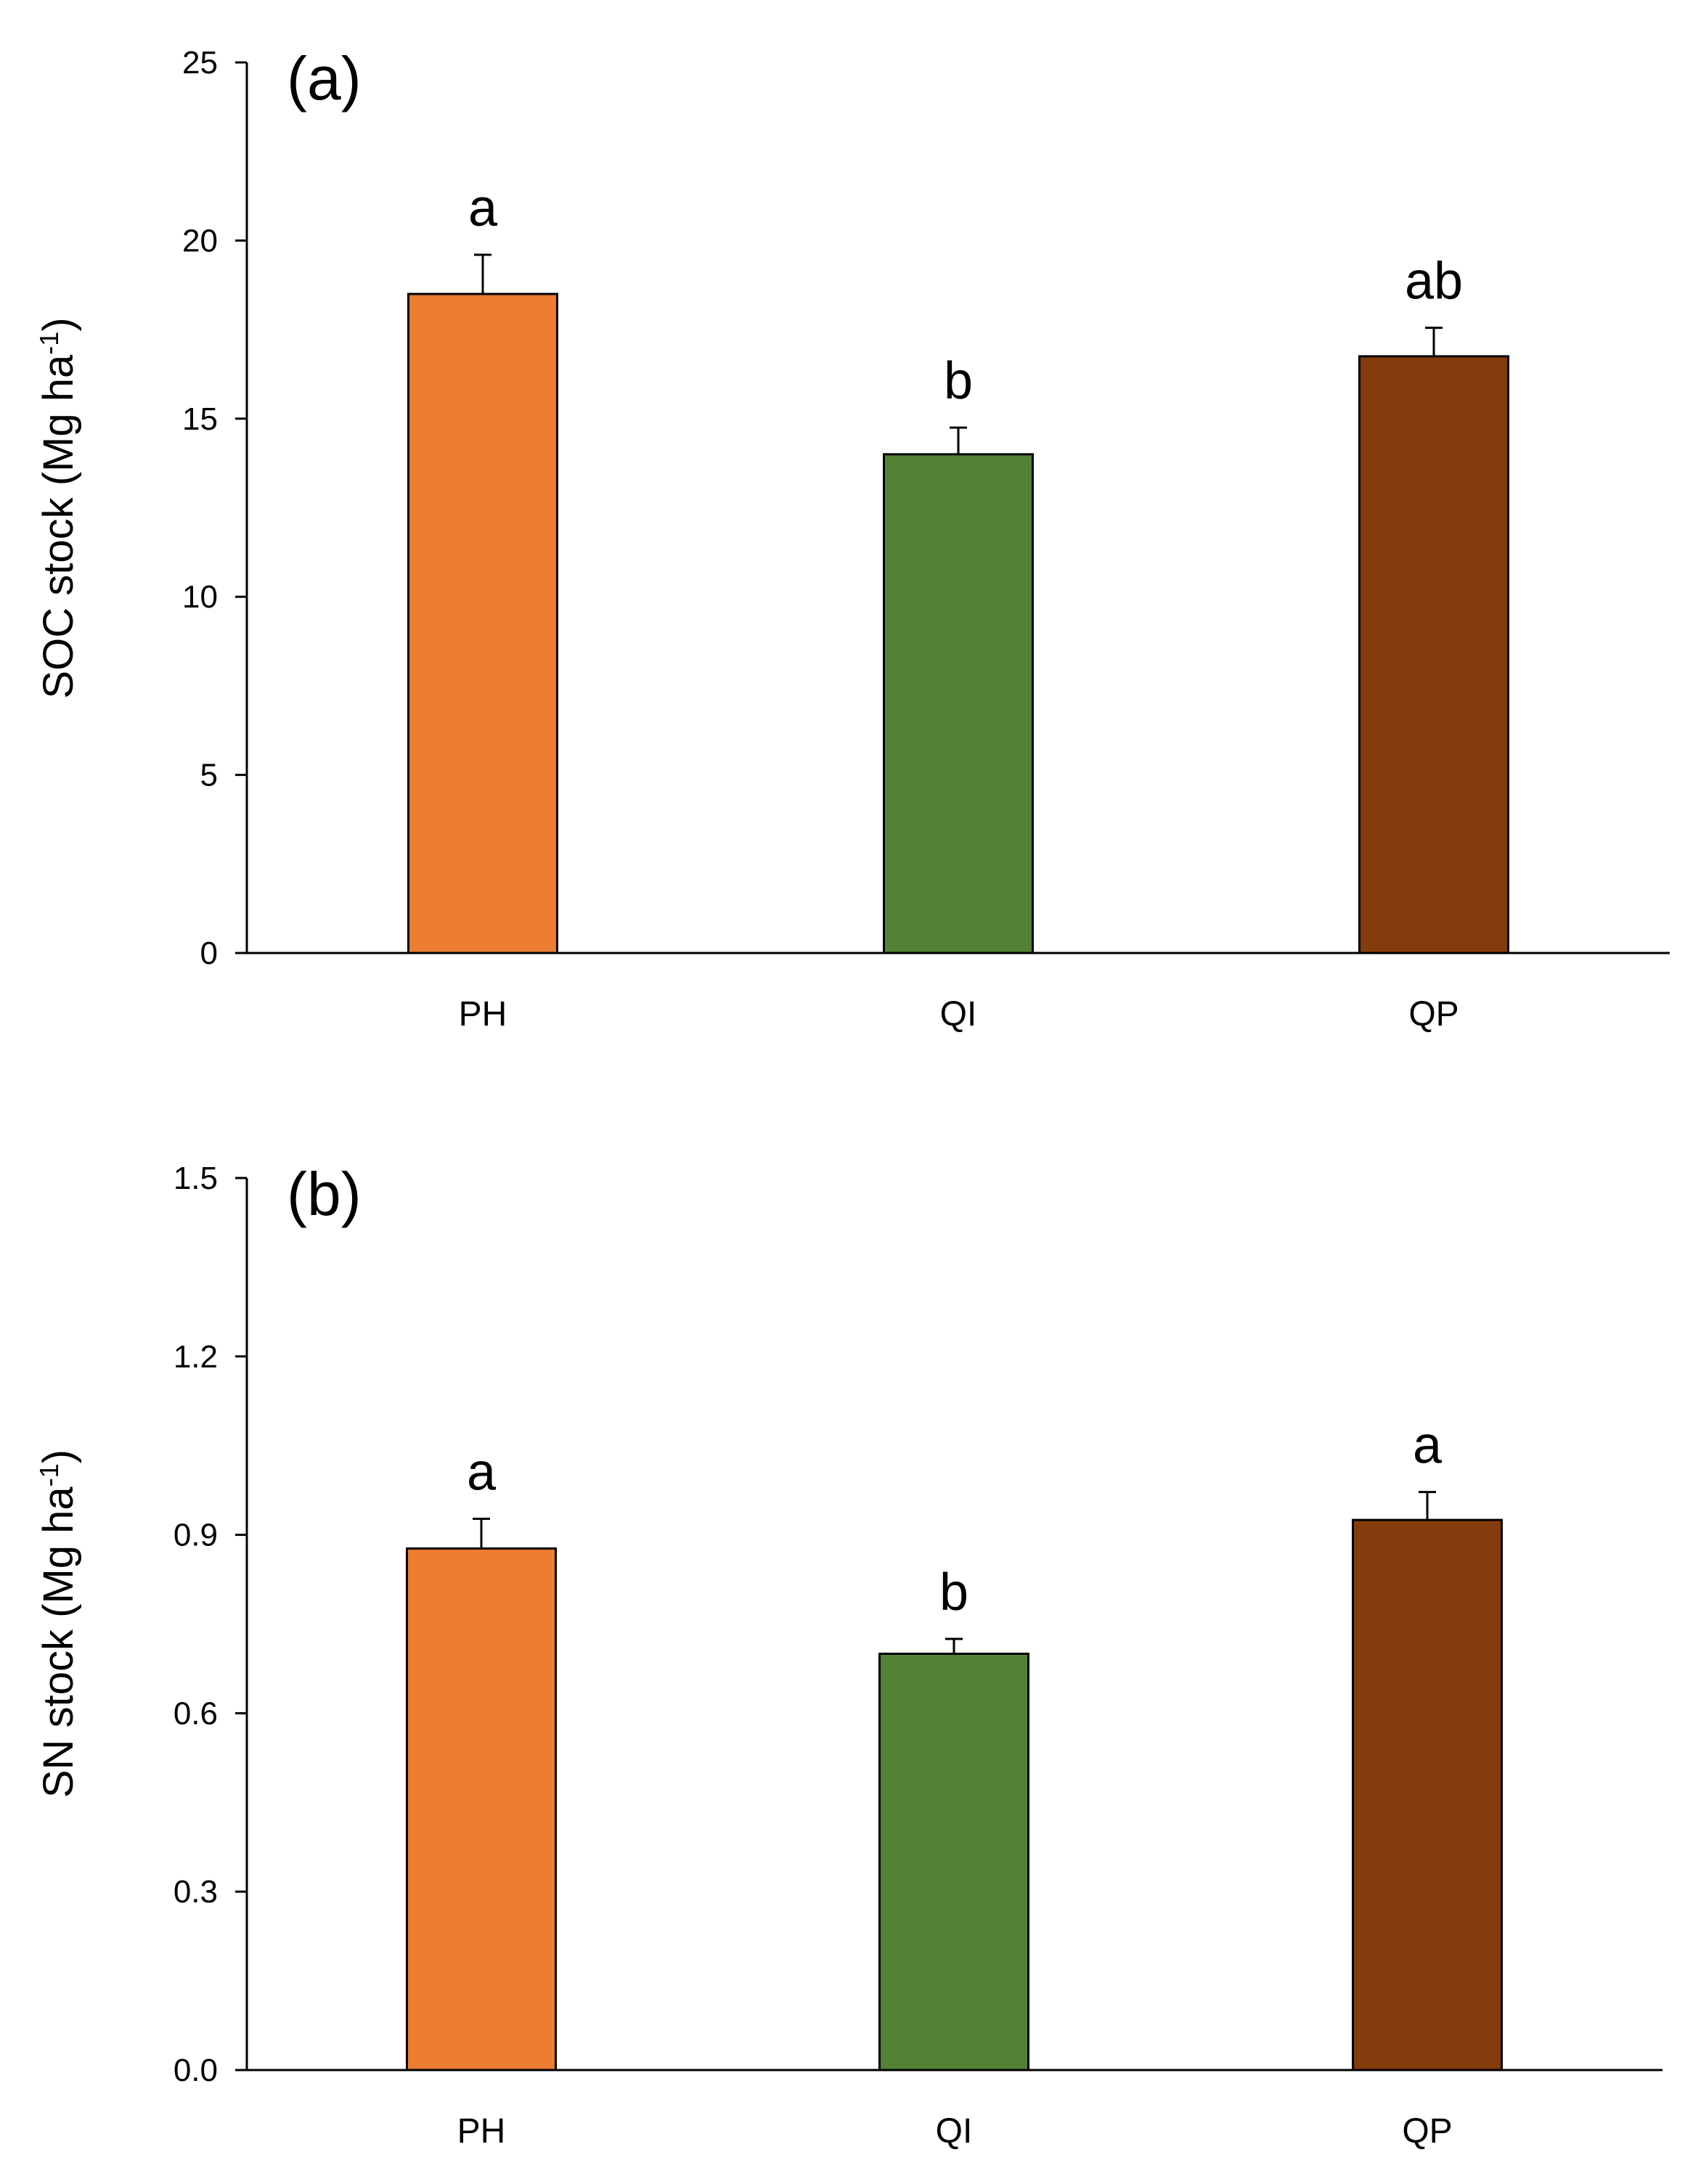 The image size is (1693, 2184). Describe the element at coordinates (200, 63) in the screenshot. I see `y-tick-label: 25` at that location.